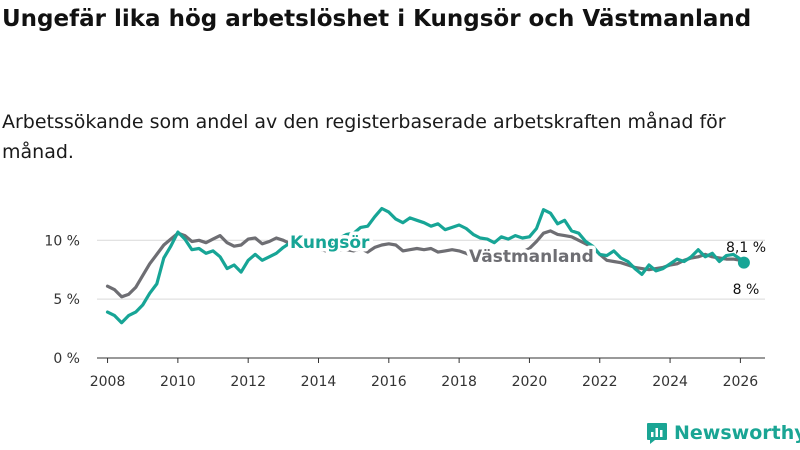  I want to click on series-label-vastmanland: Västmanland, so click(531, 257).